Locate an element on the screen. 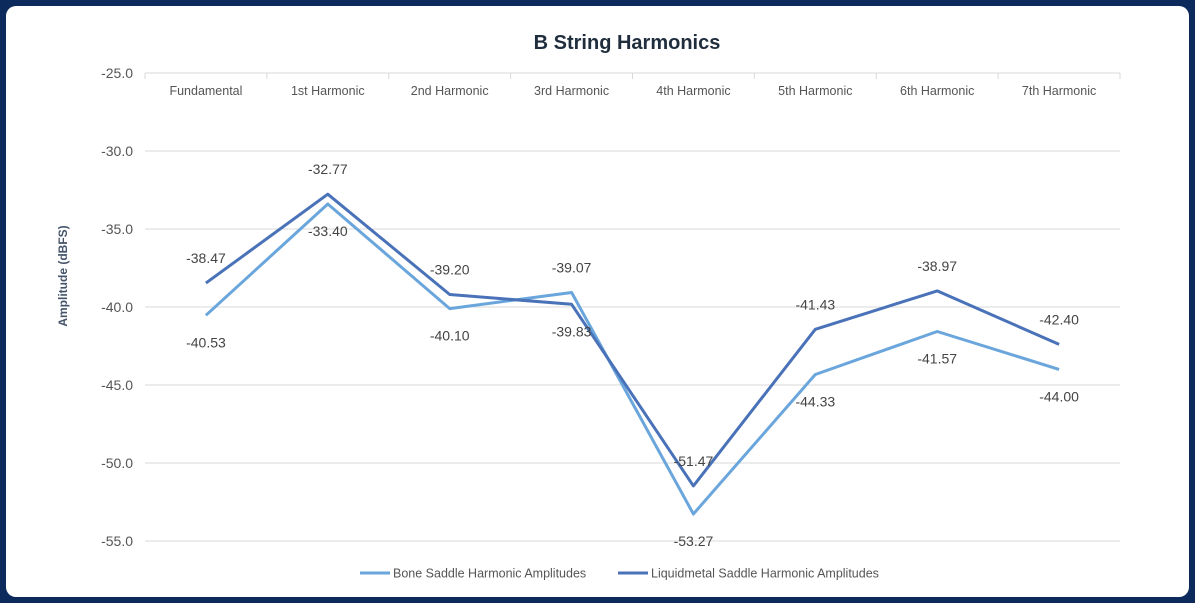  data-label: -42.40 is located at coordinates (1059, 319).